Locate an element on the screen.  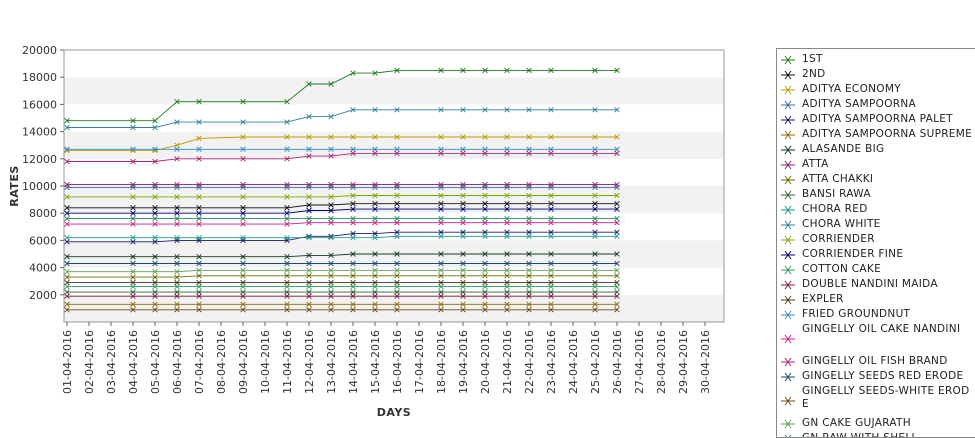
legend-label: FRIED GROUNDNUT is located at coordinates (856, 314).